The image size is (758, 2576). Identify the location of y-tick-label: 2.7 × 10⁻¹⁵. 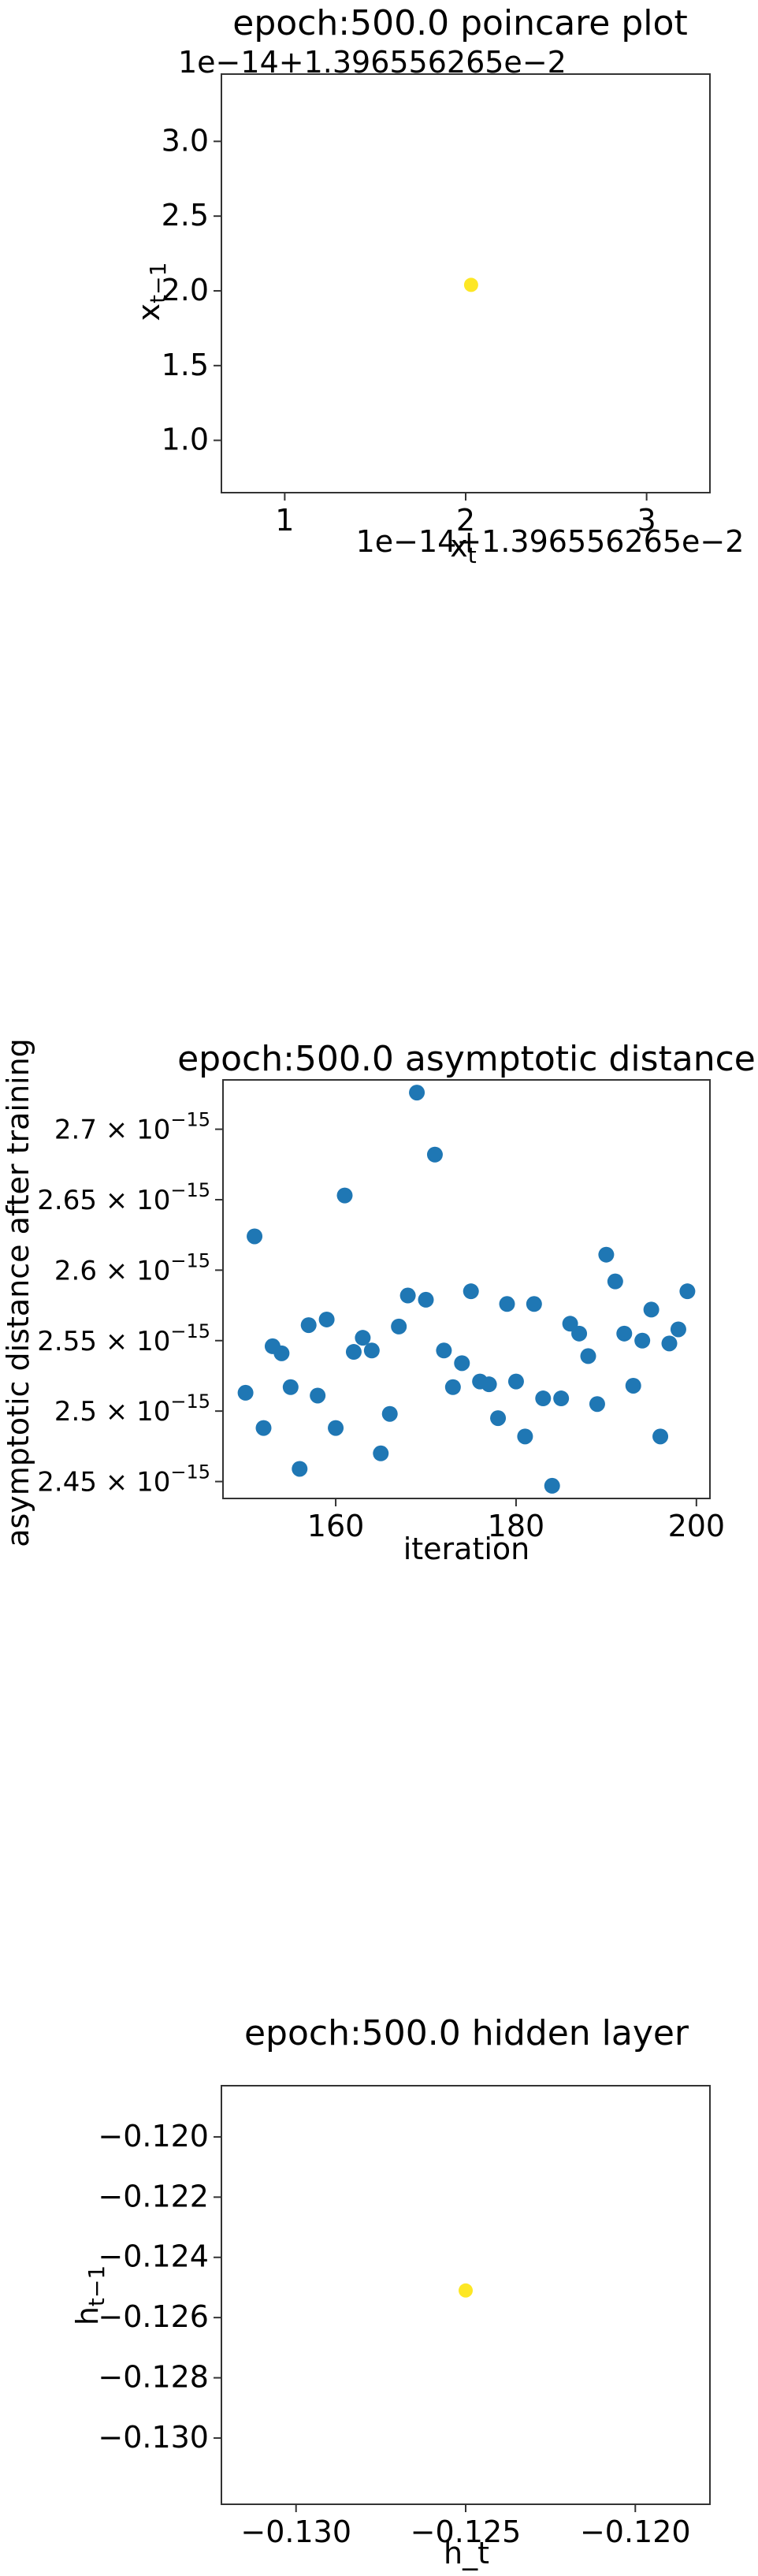
(132, 1127).